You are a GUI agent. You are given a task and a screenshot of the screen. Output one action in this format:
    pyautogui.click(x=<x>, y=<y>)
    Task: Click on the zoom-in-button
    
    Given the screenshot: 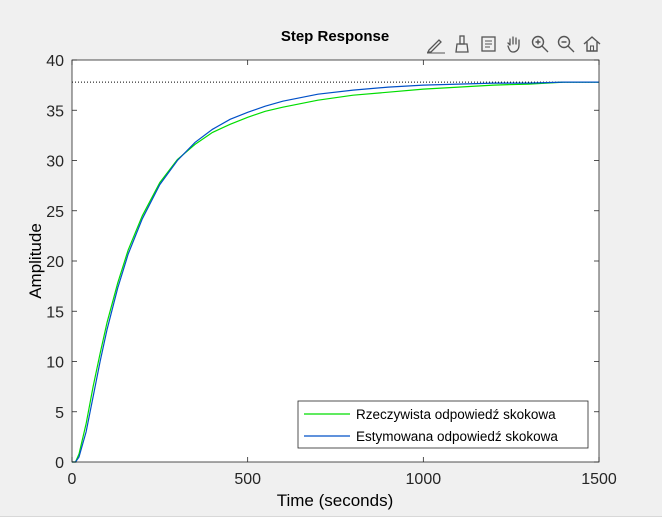 What is the action you would take?
    pyautogui.click(x=540, y=44)
    